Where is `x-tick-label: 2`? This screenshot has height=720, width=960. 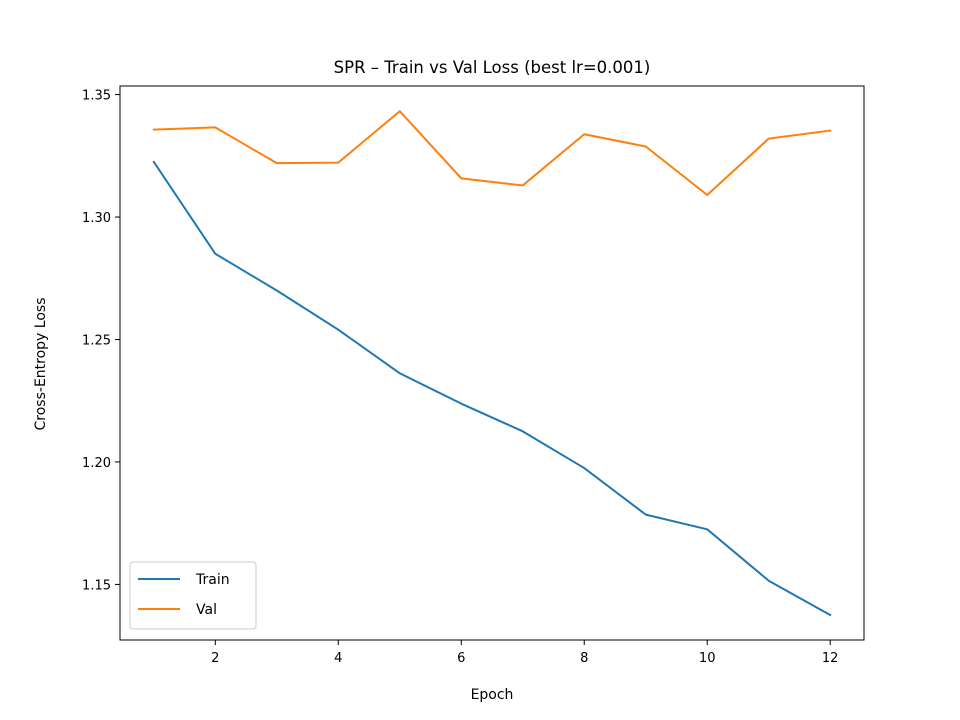 x-tick-label: 2 is located at coordinates (215, 658).